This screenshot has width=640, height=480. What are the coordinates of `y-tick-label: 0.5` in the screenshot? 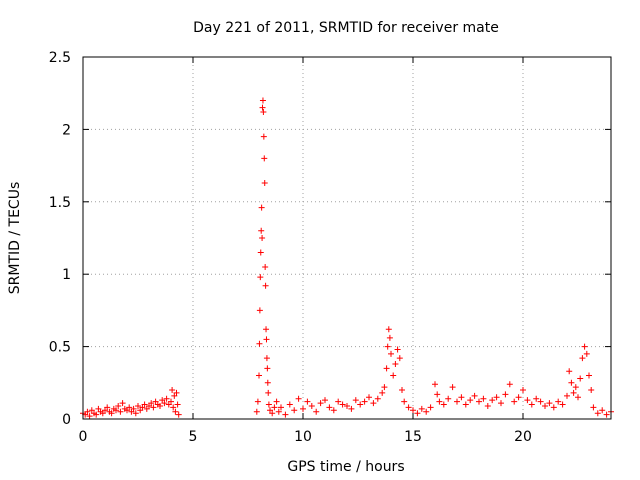 It's located at (60, 348).